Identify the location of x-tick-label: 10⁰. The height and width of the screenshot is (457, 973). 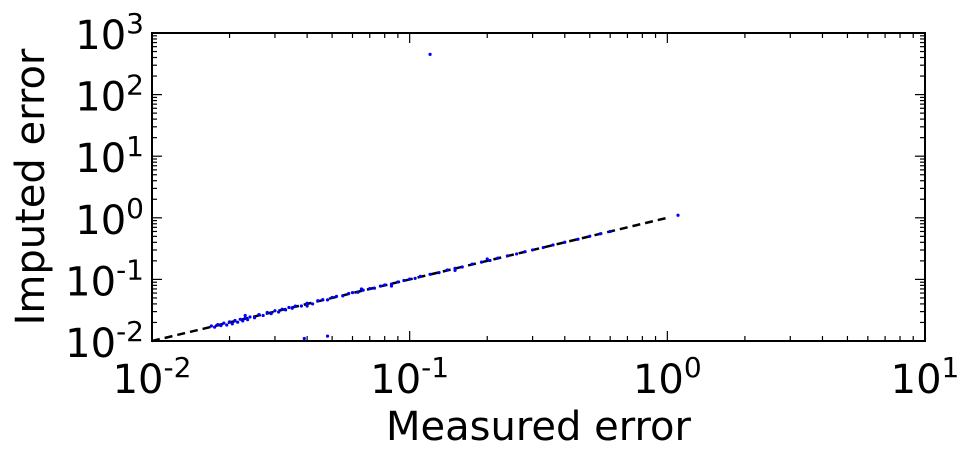
(667, 377).